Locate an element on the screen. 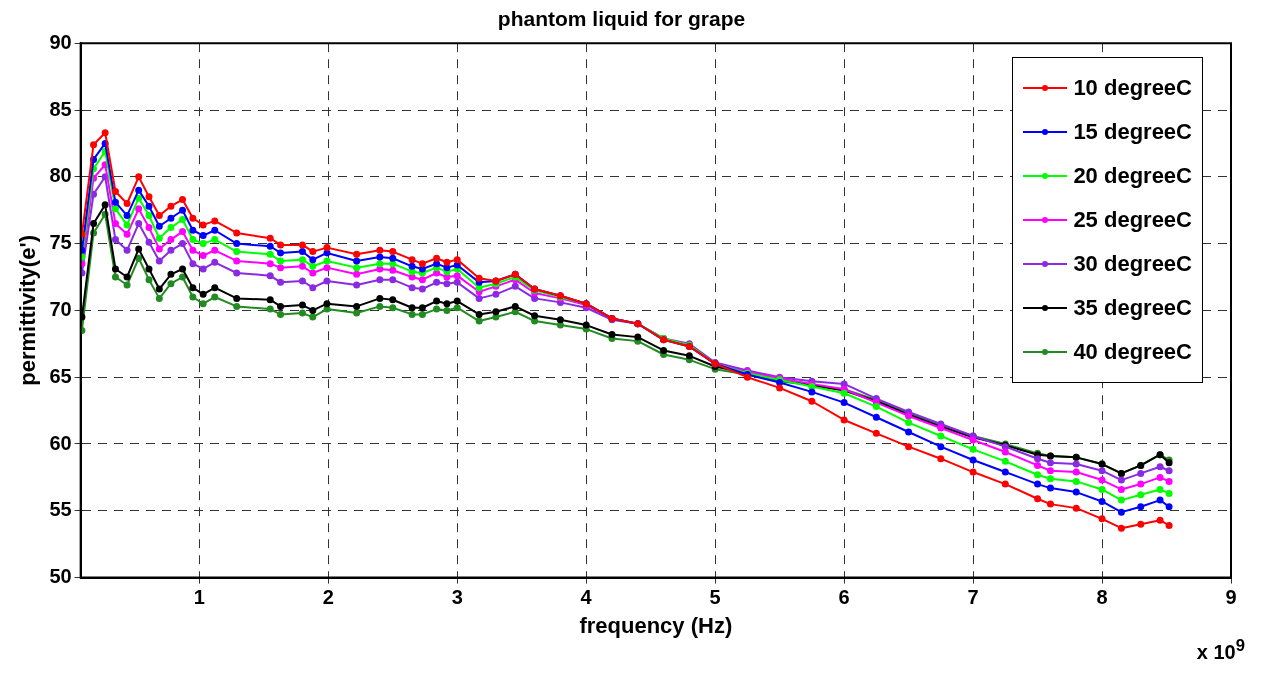 The image size is (1261, 682). y-tick-label: 55 is located at coordinates (60, 509).